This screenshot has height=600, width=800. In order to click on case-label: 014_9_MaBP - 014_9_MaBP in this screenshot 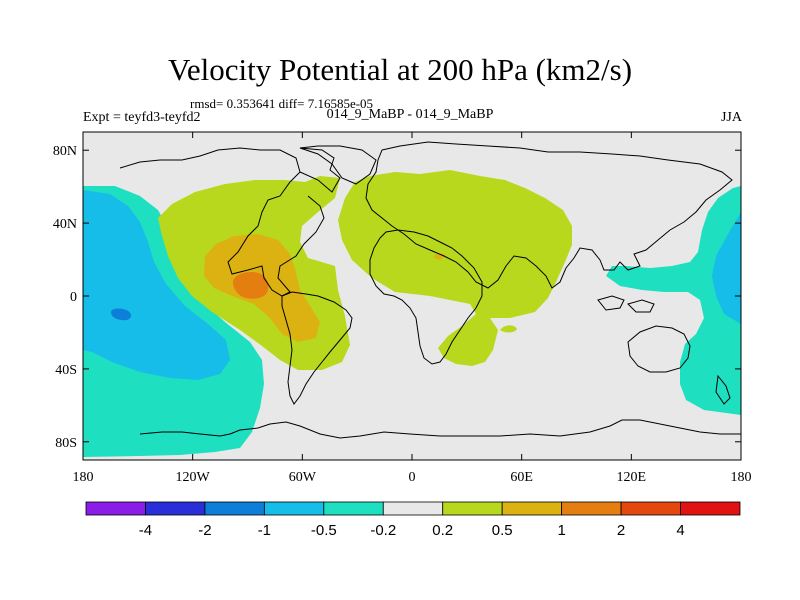, I will do `click(410, 114)`.